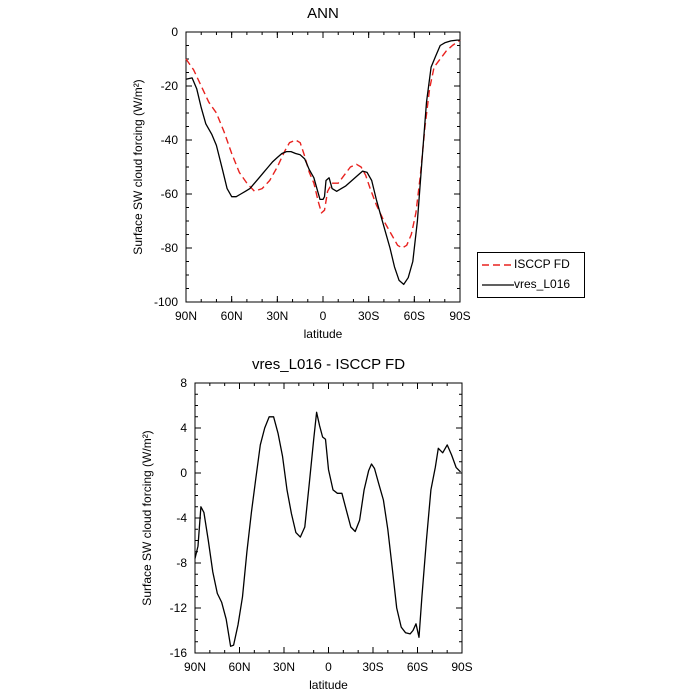  I want to click on chart1-x-tick-label: 90S, so click(461, 667).